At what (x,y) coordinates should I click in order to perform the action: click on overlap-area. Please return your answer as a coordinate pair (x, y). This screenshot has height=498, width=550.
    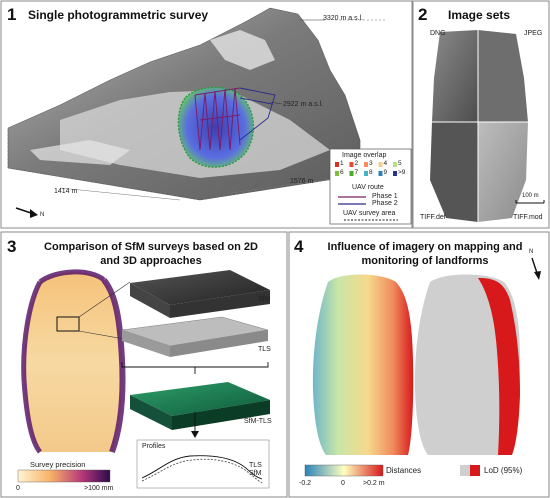
    Looking at the image, I should click on (216, 127).